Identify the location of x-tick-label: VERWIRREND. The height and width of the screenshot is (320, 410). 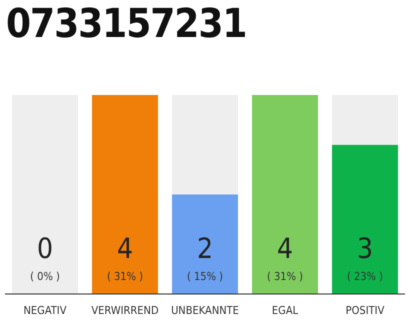
(125, 310).